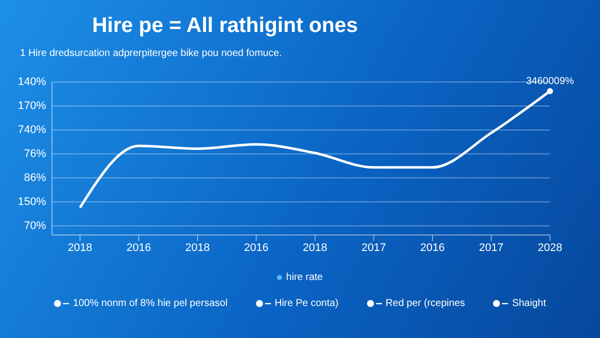  Describe the element at coordinates (31, 82) in the screenshot. I see `text: 140%` at that location.